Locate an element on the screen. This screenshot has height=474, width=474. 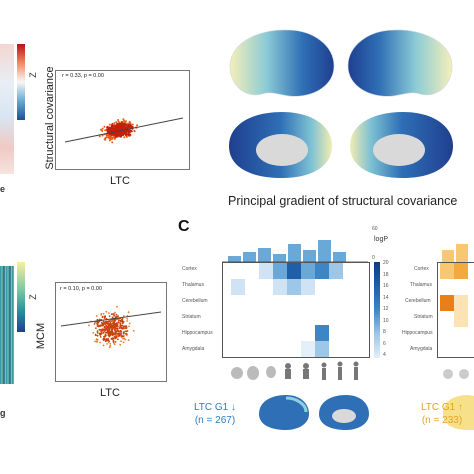
panel-c-colorbar is located at coordinates (377, 310).